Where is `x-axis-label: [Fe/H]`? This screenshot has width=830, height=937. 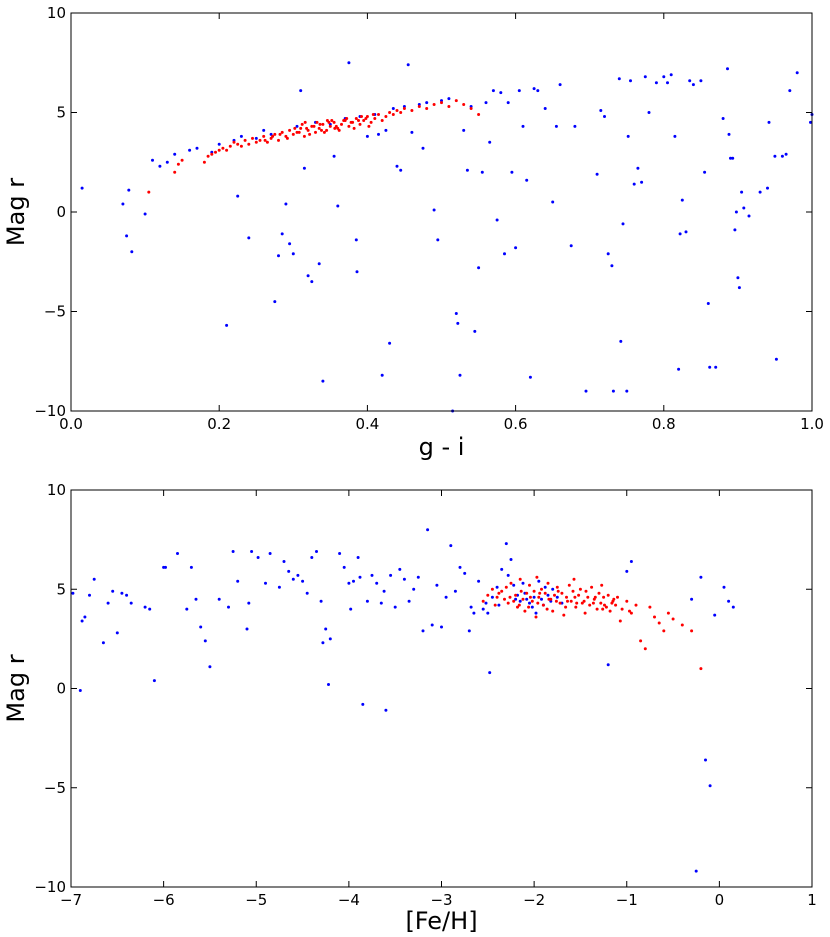 x-axis-label: [Fe/H] is located at coordinates (441, 921).